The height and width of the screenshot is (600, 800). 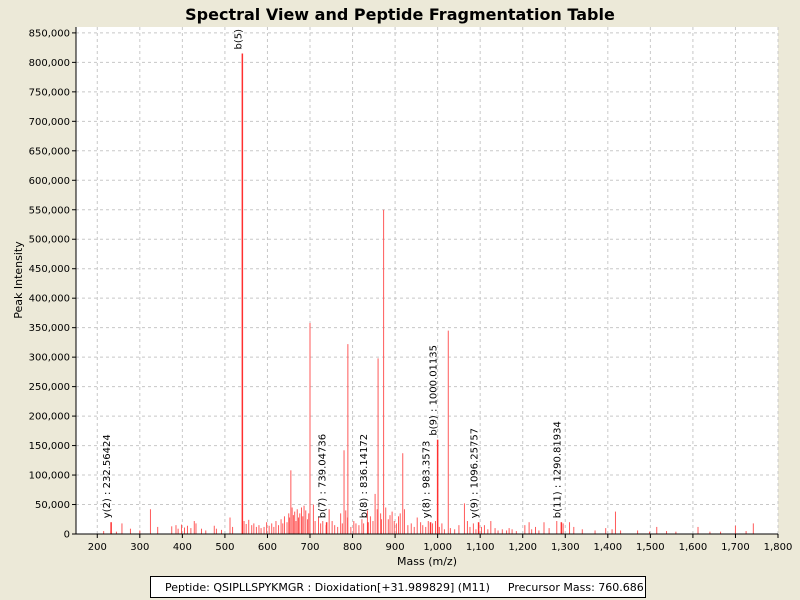 What do you see at coordinates (575, 587) in the screenshot?
I see `precursor-mass-label: Precursor Mass: 760.686` at bounding box center [575, 587].